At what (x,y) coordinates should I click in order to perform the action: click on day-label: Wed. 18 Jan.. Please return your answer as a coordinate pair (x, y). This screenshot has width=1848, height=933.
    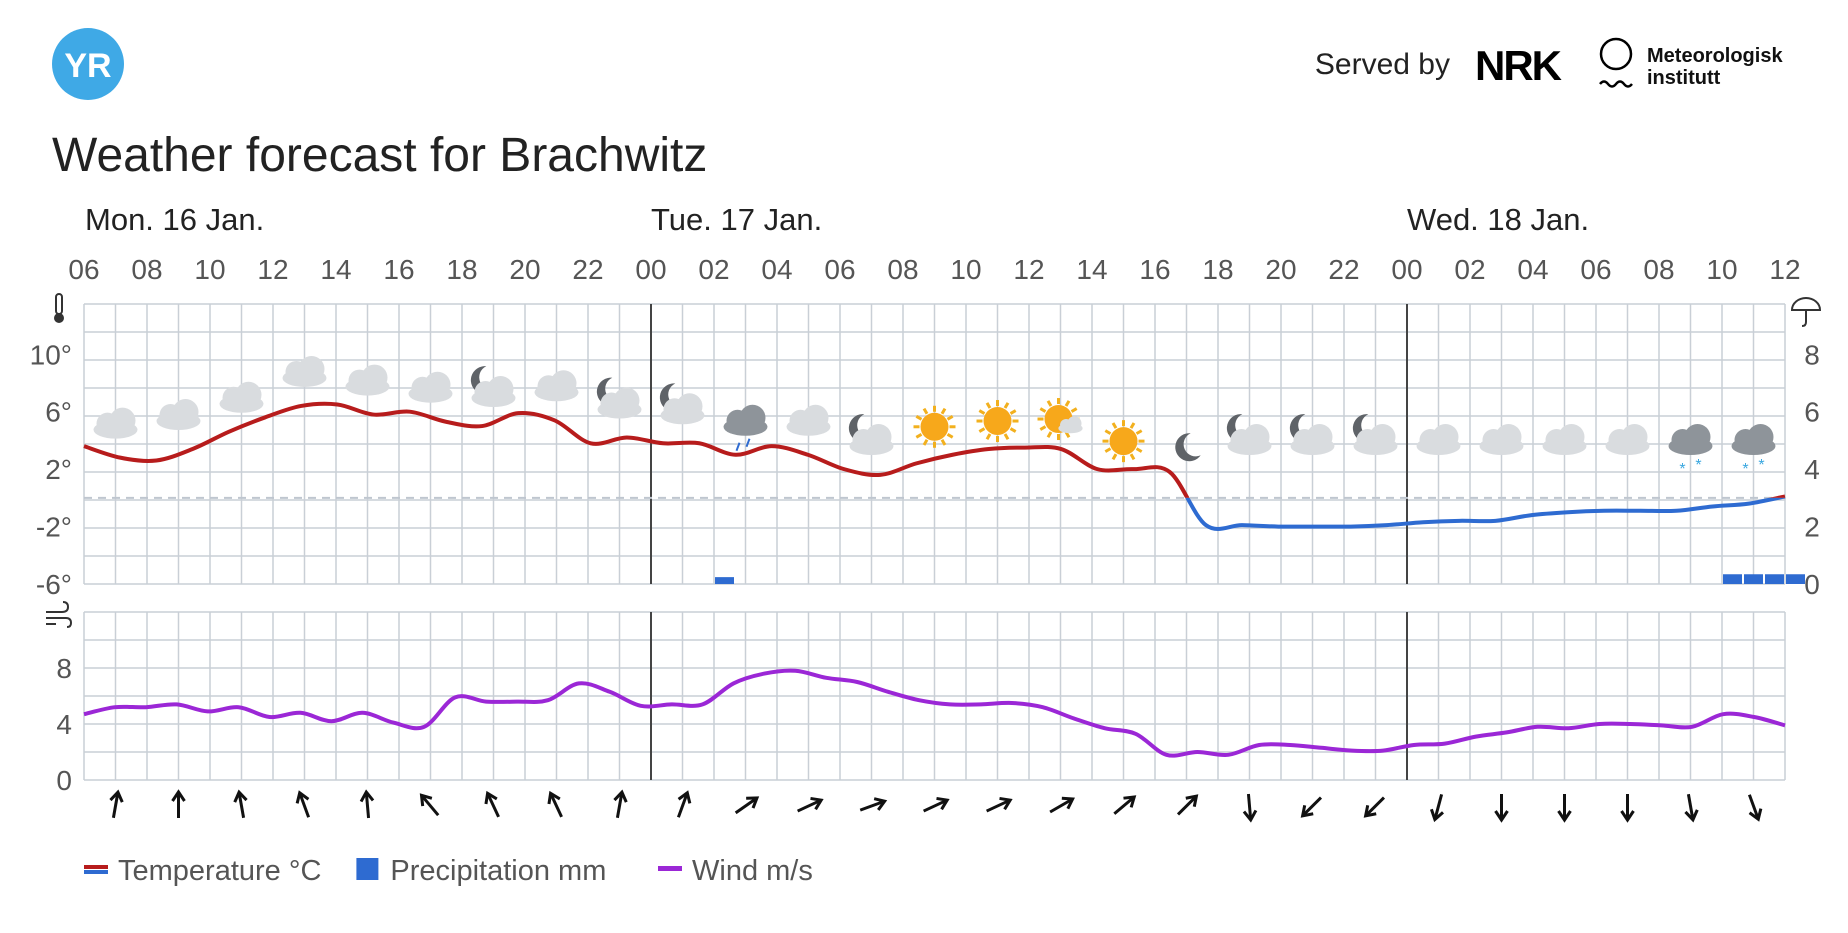
    Looking at the image, I should click on (1498, 219).